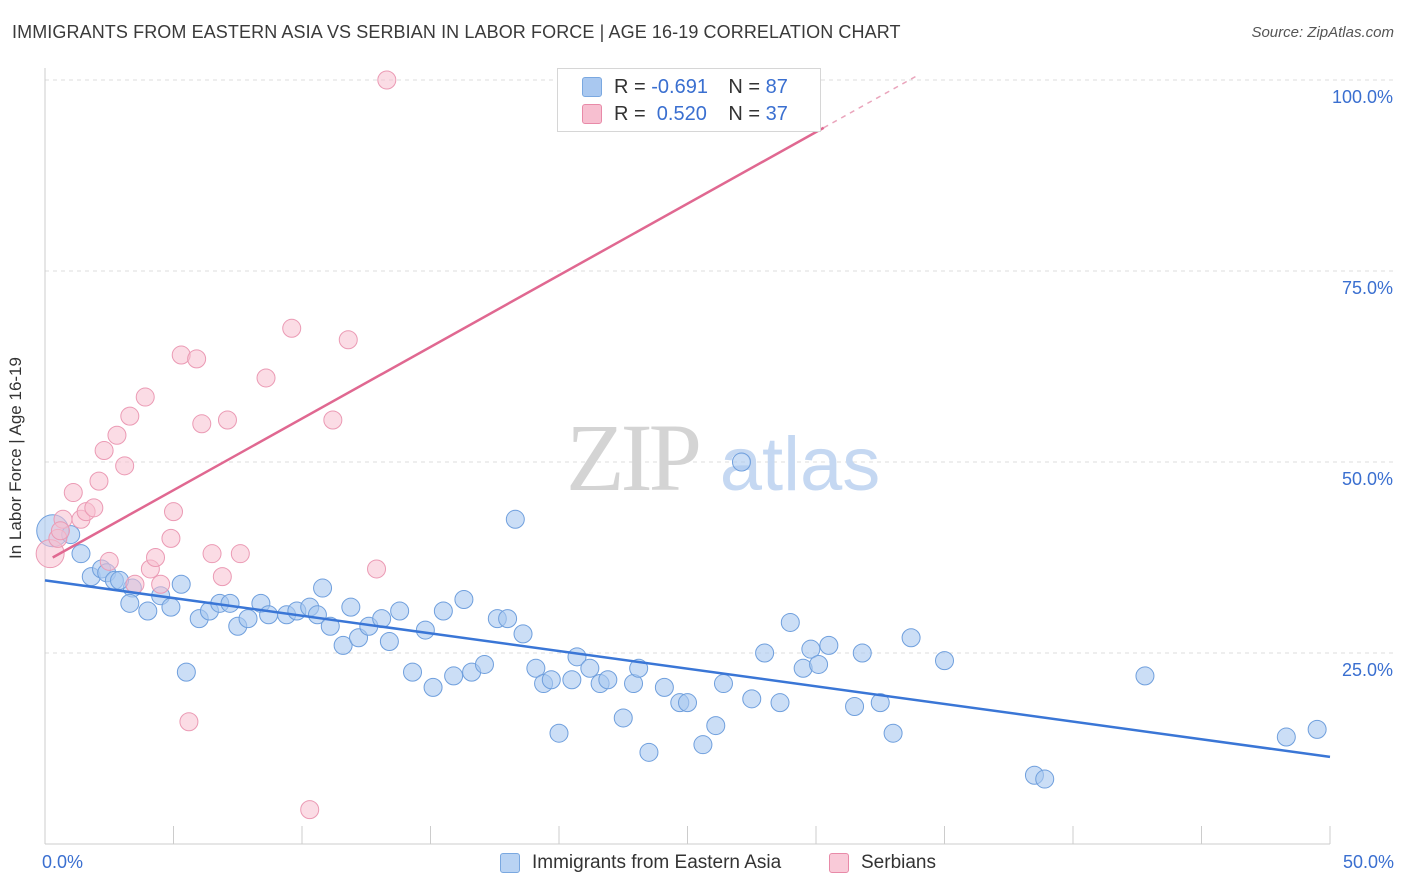 The width and height of the screenshot is (1406, 892). Describe the element at coordinates (1362, 97) in the screenshot. I see `y-tick-label: 100.0%` at that location.